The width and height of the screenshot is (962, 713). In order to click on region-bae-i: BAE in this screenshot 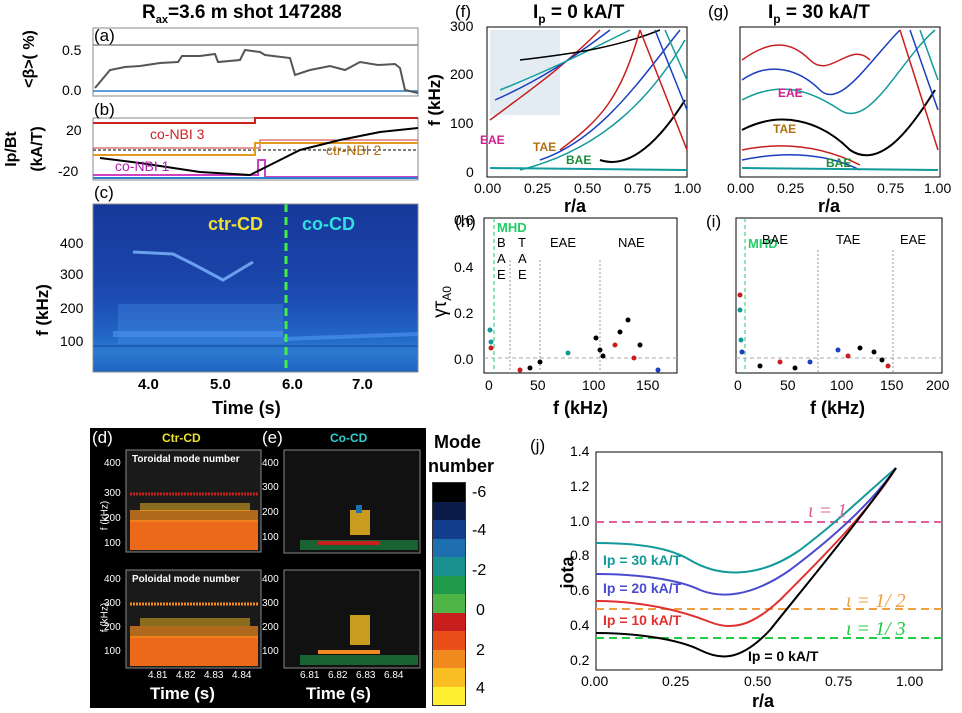, I will do `click(775, 239)`.